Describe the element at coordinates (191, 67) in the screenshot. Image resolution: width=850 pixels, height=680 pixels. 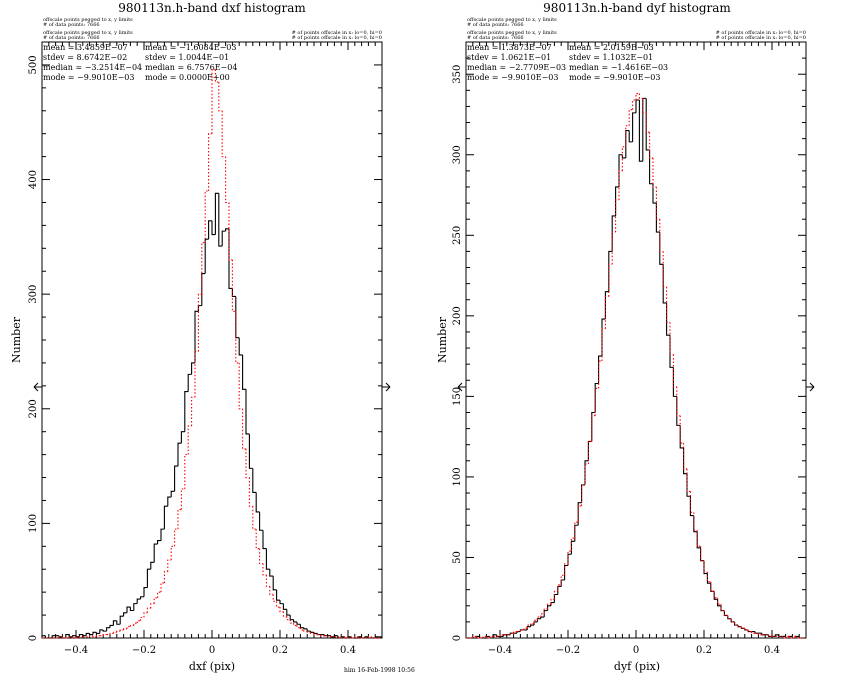
I see `stat-median-dotted: median = 6.7576E−04` at that location.